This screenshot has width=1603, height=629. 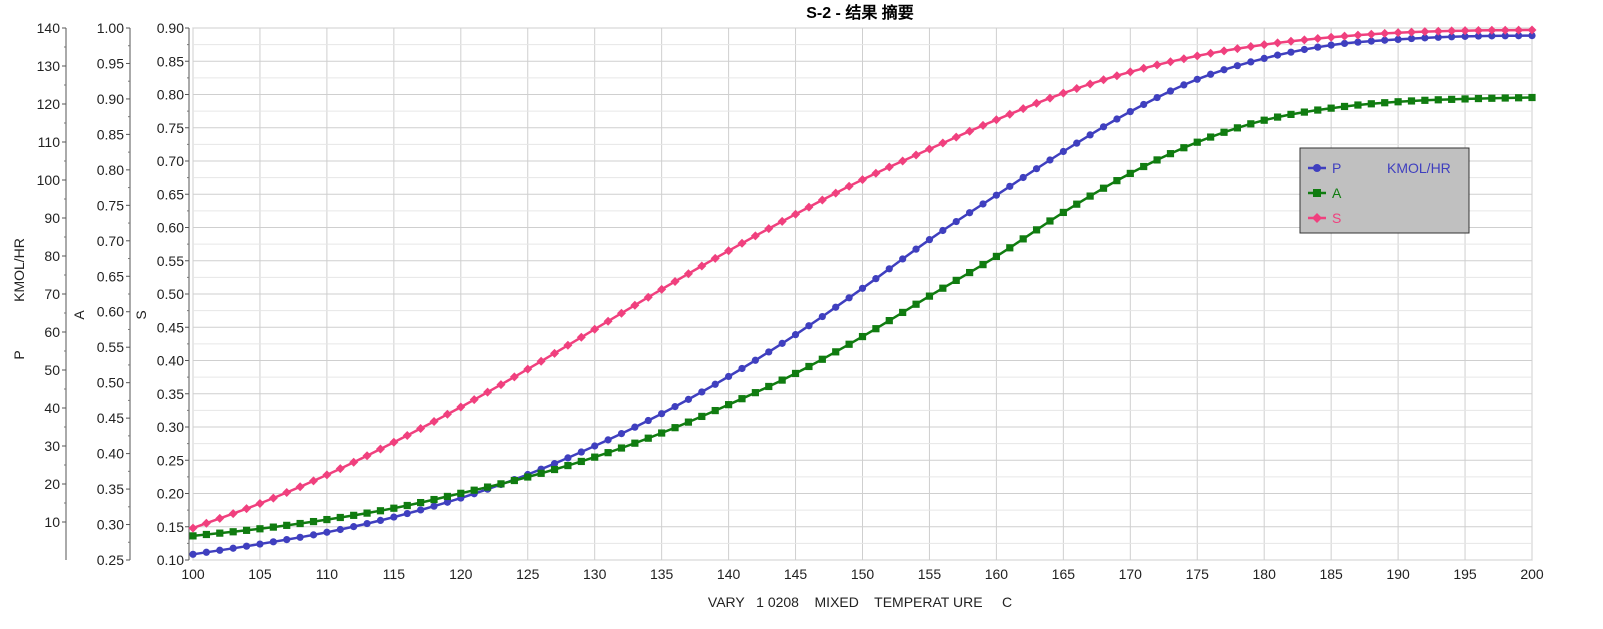 What do you see at coordinates (1379, 168) in the screenshot?
I see `legend-item-P: P KMOL/HR` at bounding box center [1379, 168].